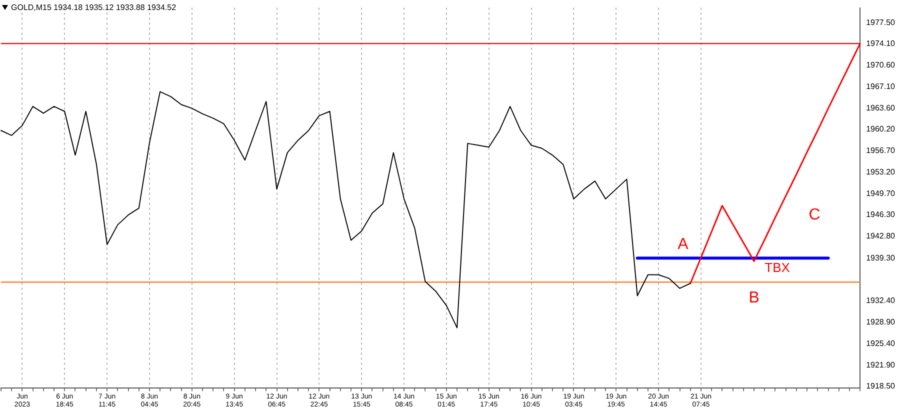  What do you see at coordinates (881, 215) in the screenshot?
I see `y-tick-label: 1946.30` at bounding box center [881, 215].